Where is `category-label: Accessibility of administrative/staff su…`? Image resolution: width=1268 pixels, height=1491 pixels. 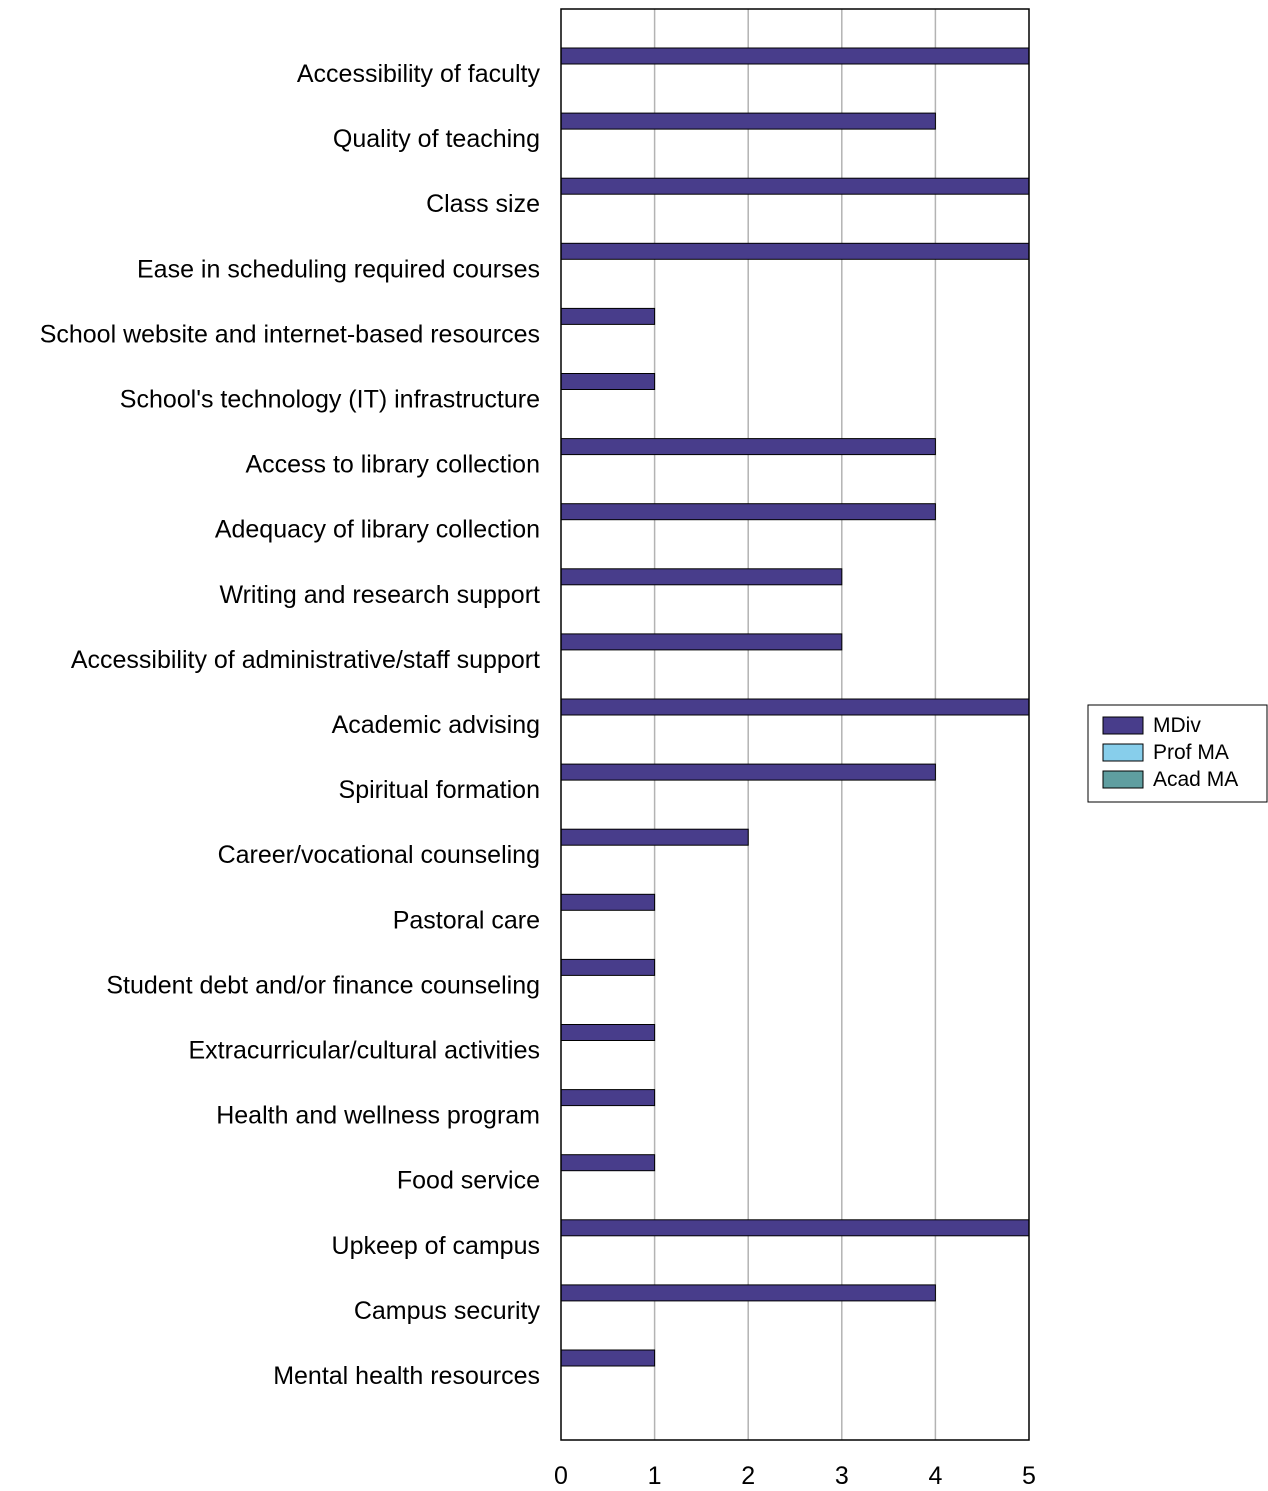
category-label: Accessibility of administrative/staff su… is located at coordinates (305, 660).